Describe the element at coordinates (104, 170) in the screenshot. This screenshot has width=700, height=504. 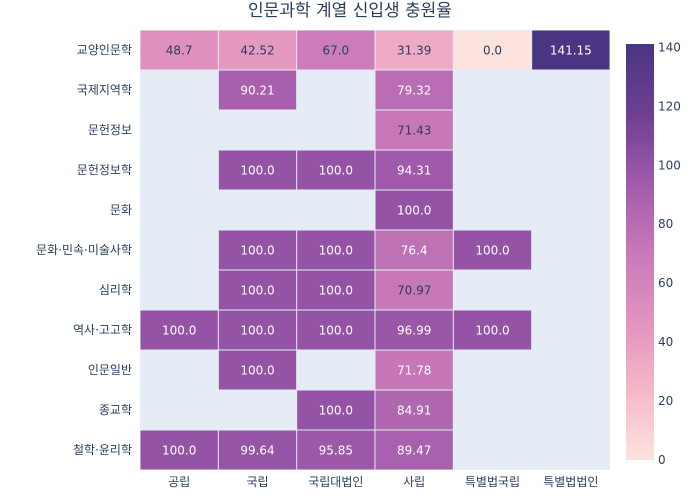
I see `y-tick-label: 문헌정보학` at that location.